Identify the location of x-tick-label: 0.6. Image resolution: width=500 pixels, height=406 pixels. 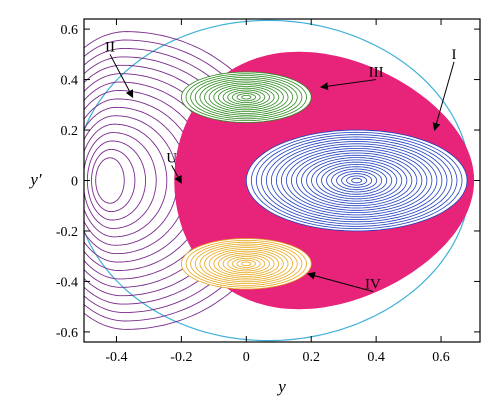
(441, 357).